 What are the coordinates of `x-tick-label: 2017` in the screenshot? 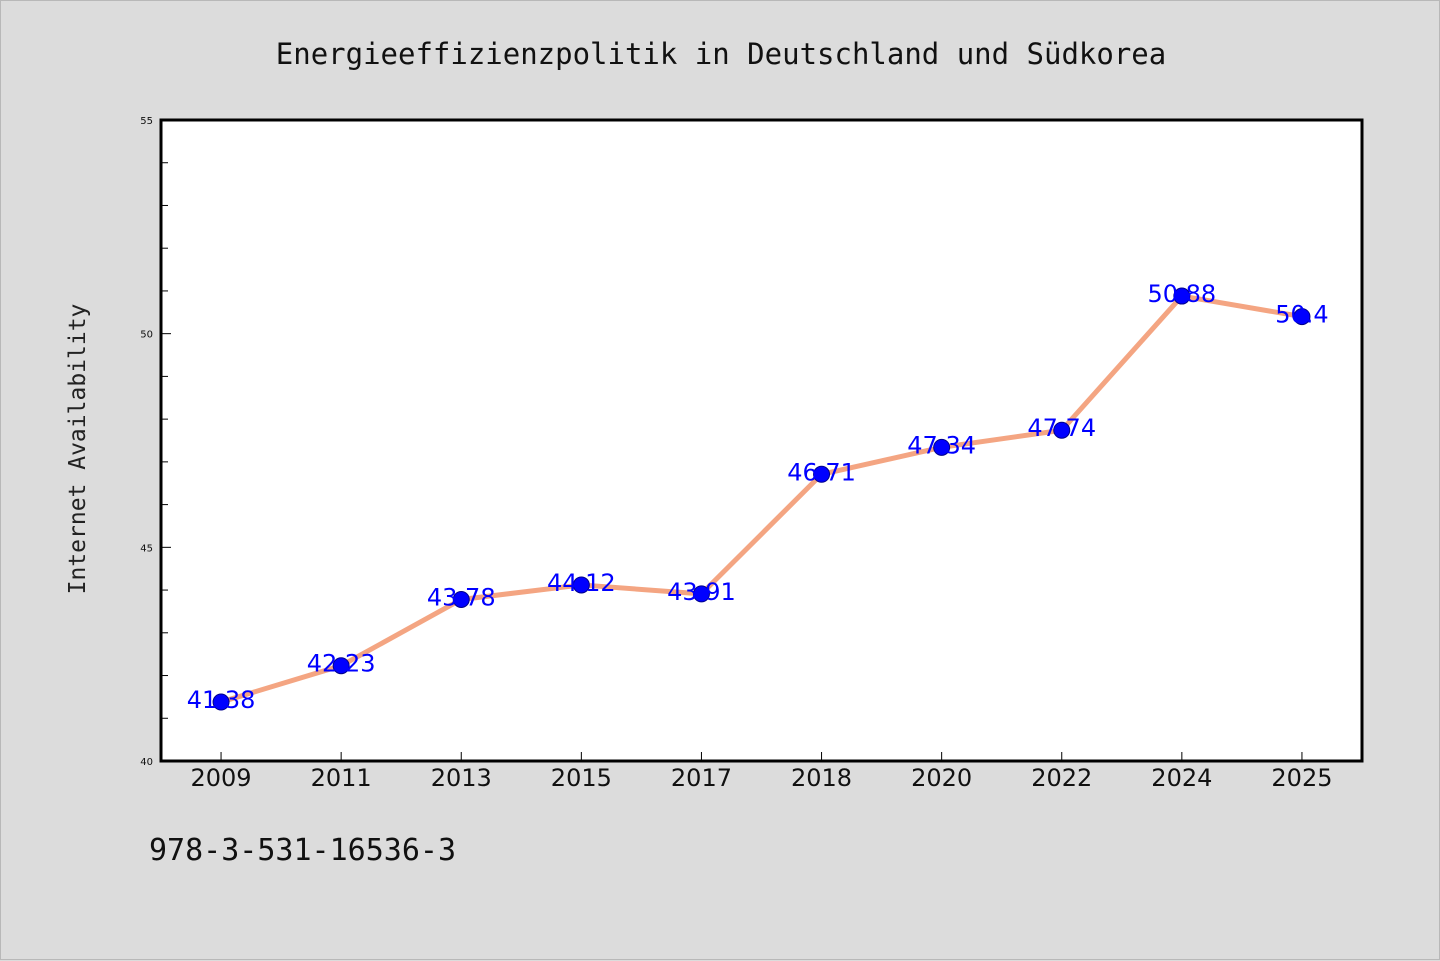 It's located at (701, 778).